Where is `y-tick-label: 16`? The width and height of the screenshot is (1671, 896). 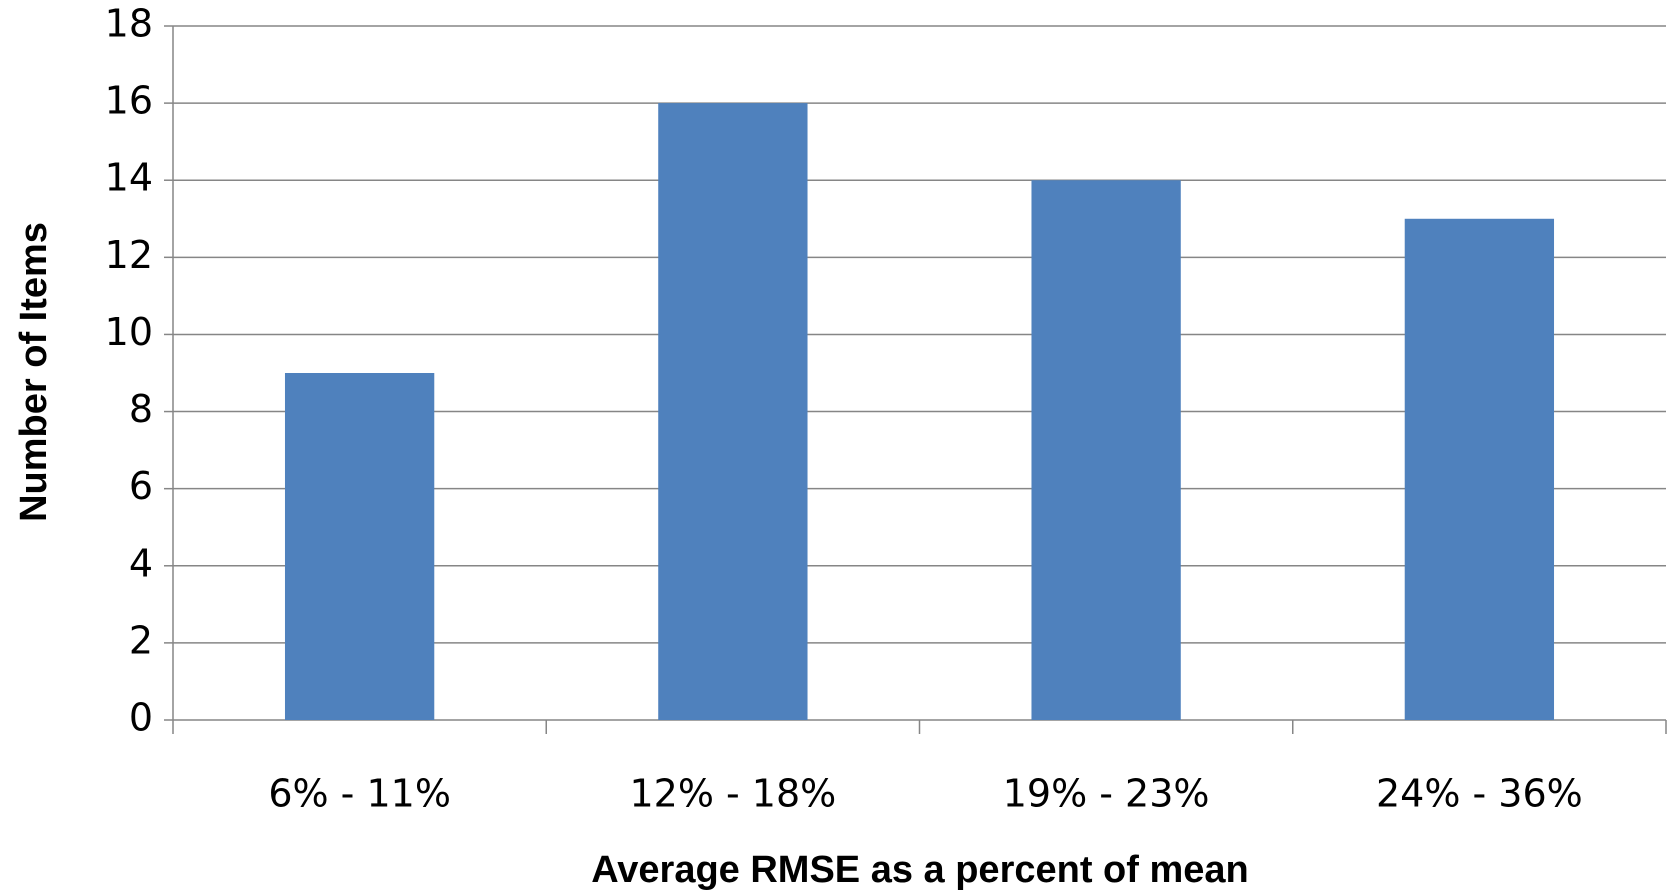
y-tick-label: 16 is located at coordinates (129, 101).